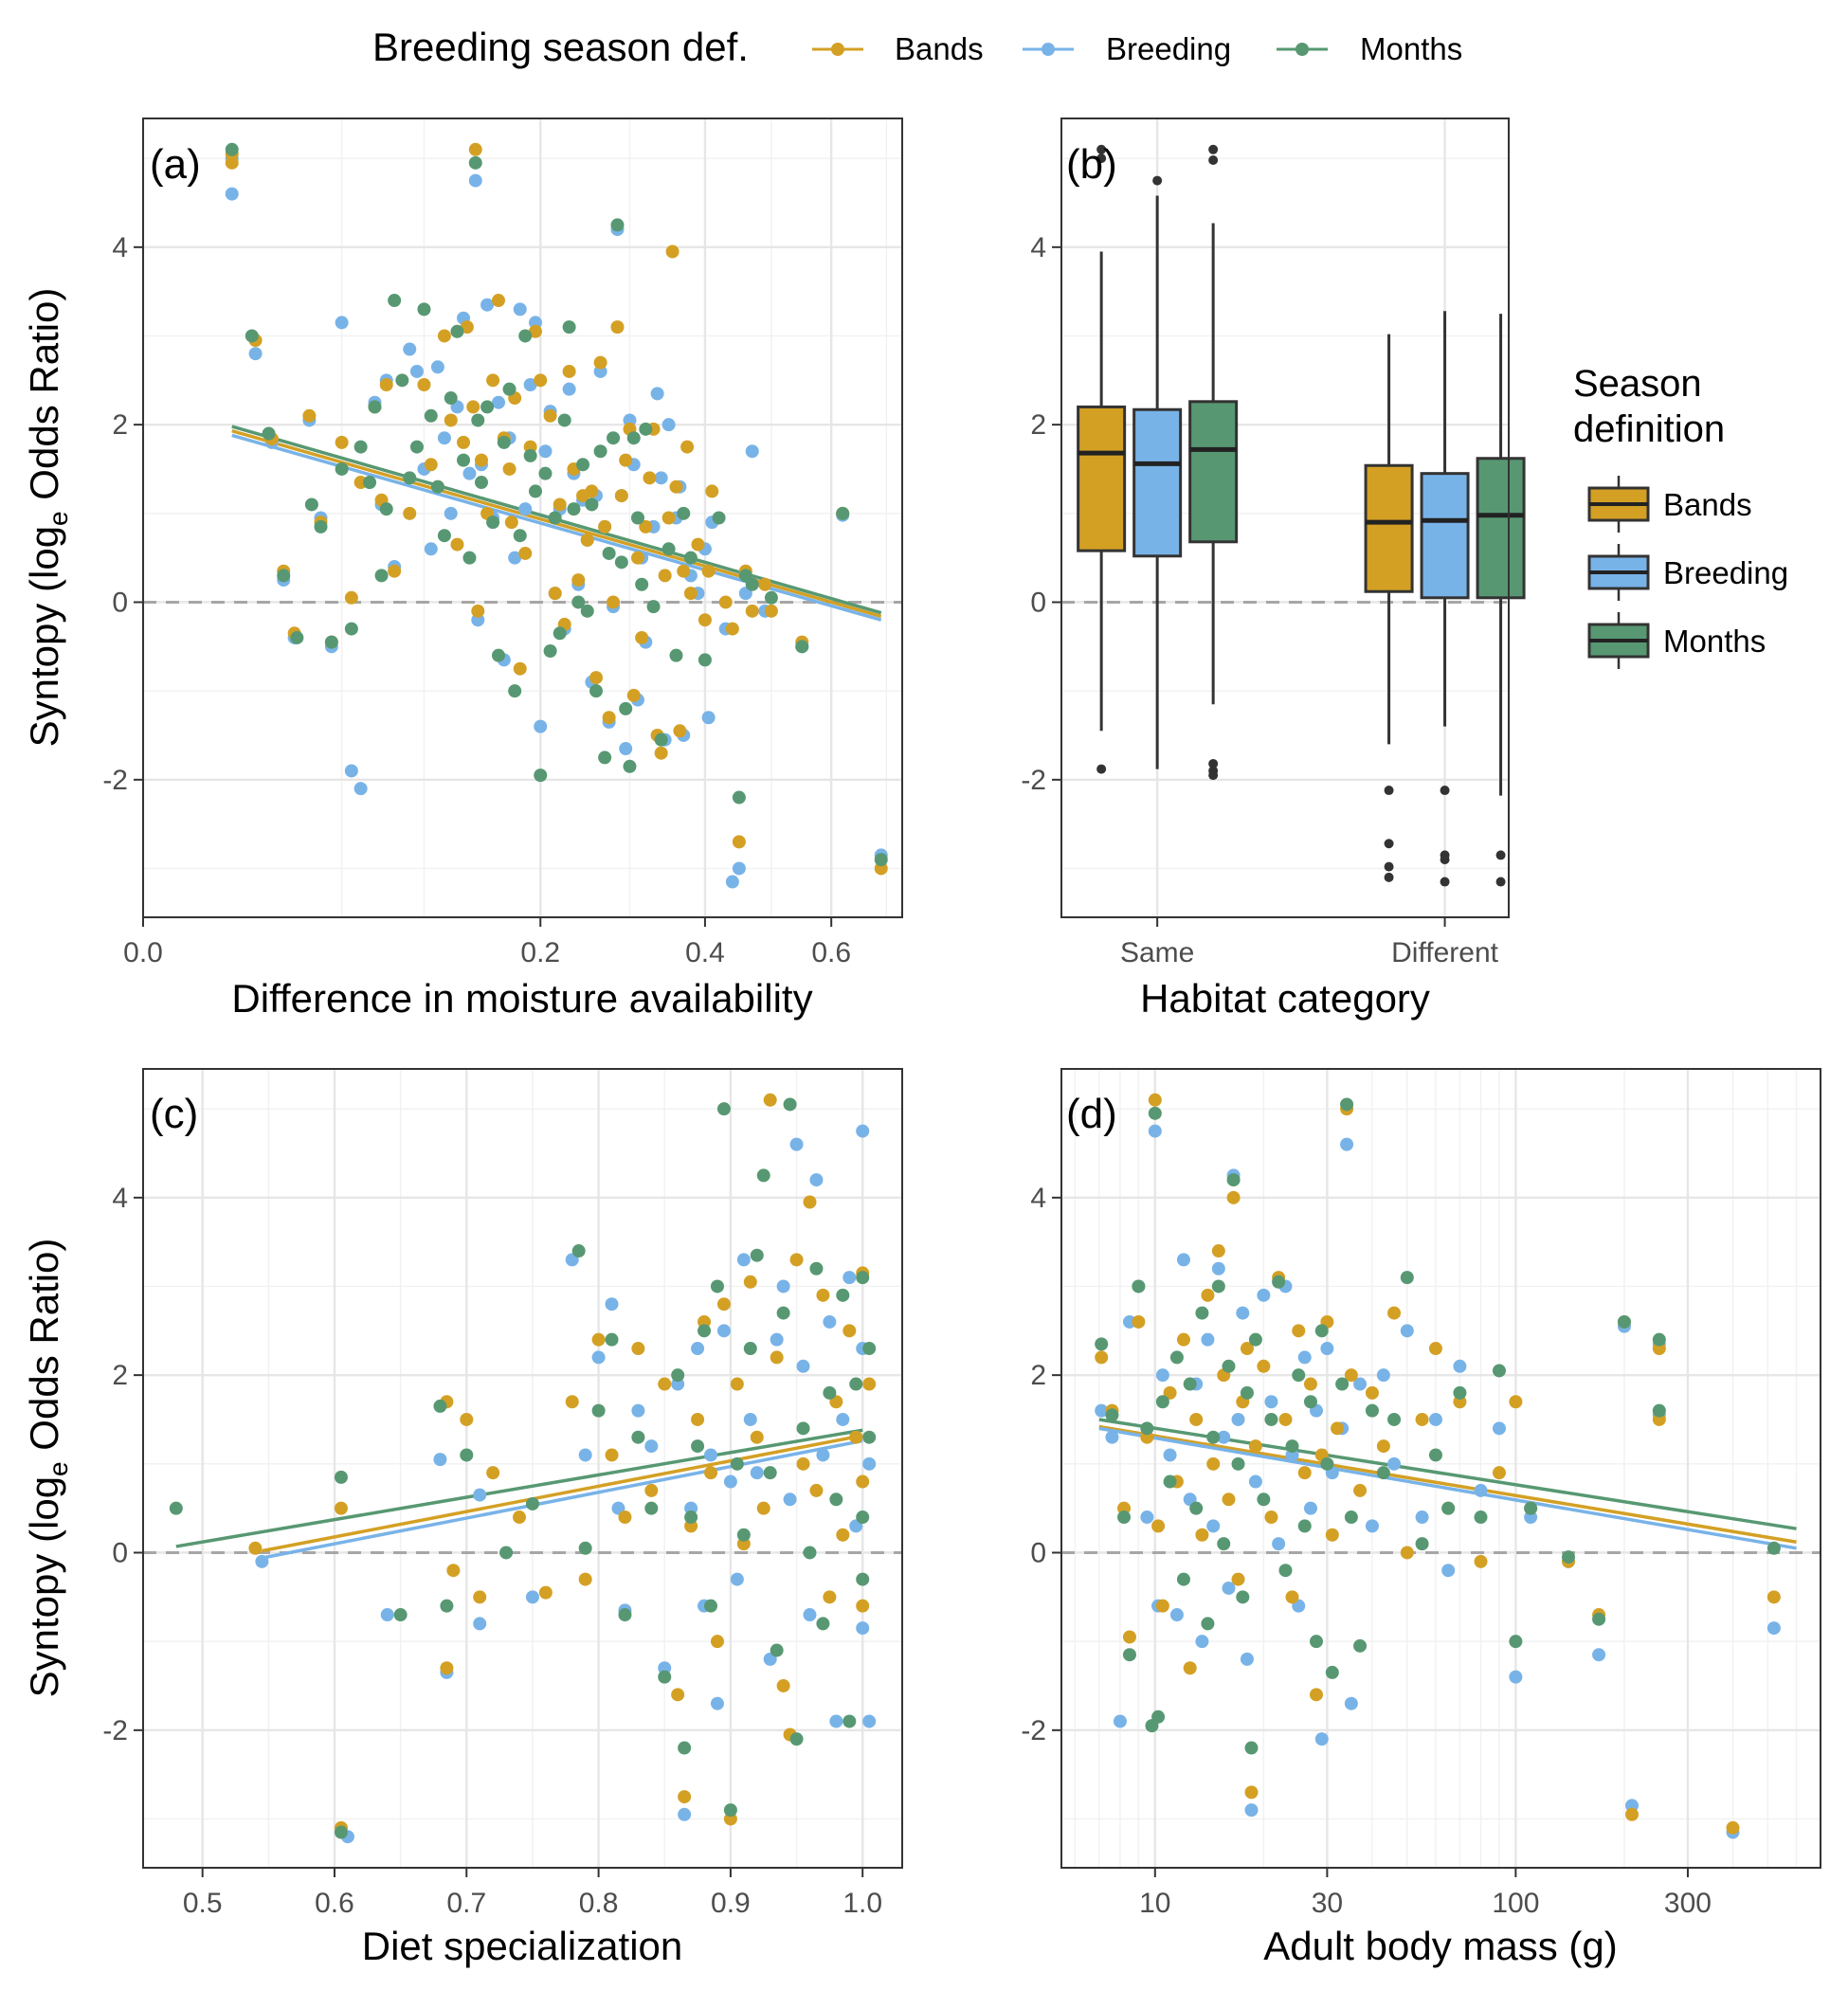 The image size is (1848, 1990). What do you see at coordinates (1680, 516) in the screenshot?
I see `side-legend: Season definition Bands Breeding Months` at bounding box center [1680, 516].